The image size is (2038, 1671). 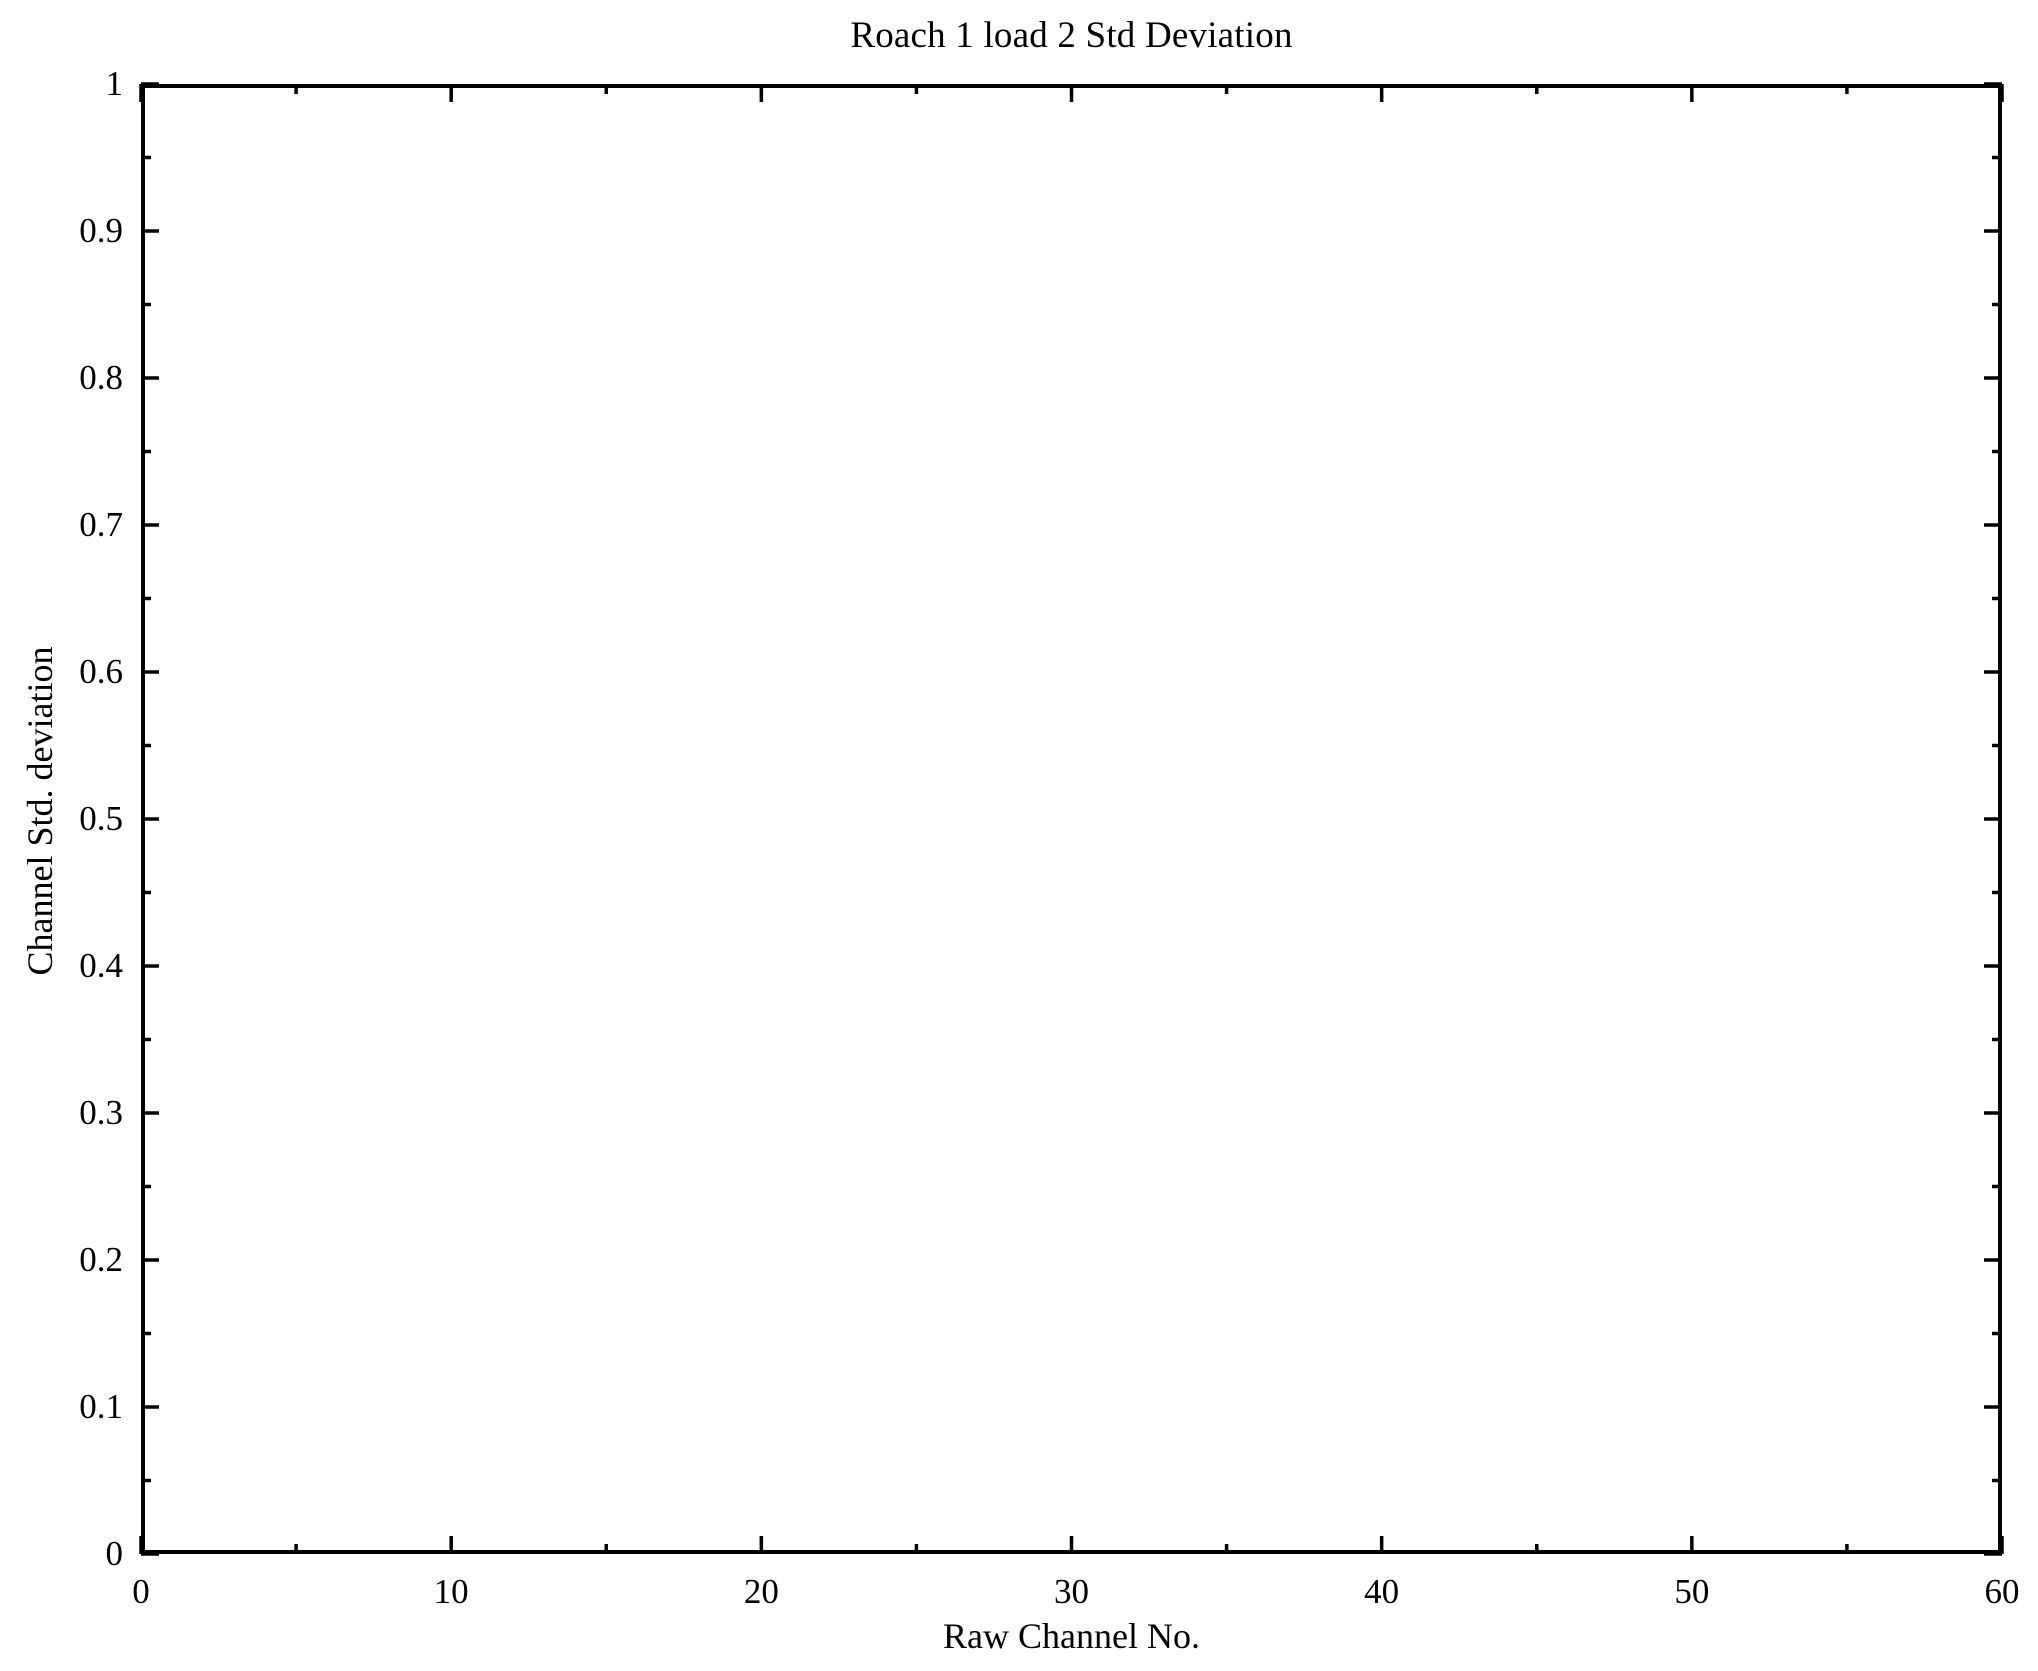 I want to click on y-axis-tick-label: 0.1, so click(x=101, y=1406).